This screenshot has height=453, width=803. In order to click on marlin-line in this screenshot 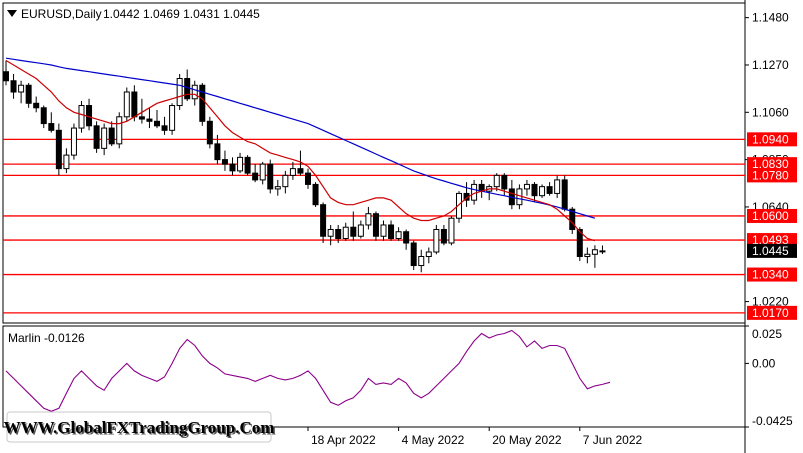, I will do `click(308, 370)`.